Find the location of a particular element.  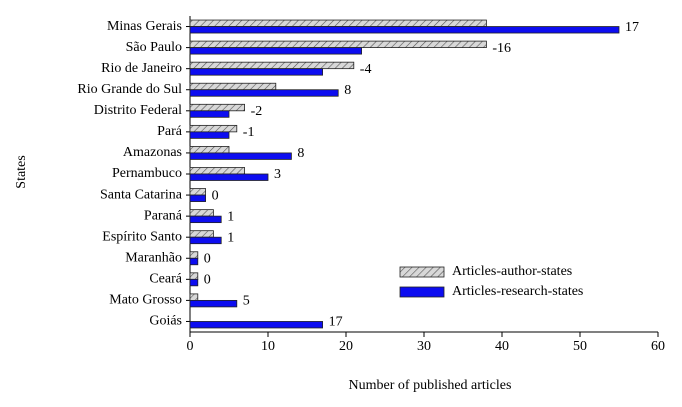

x-tick-label: 0 is located at coordinates (190, 346).